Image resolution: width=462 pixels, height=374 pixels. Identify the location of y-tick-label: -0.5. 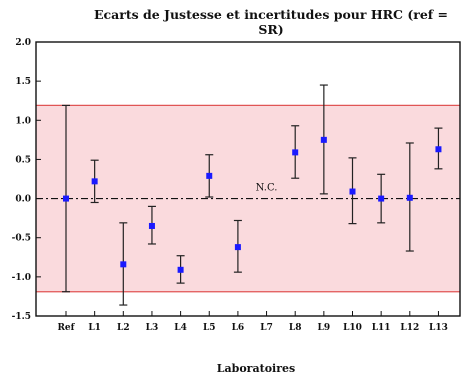
(21, 239).